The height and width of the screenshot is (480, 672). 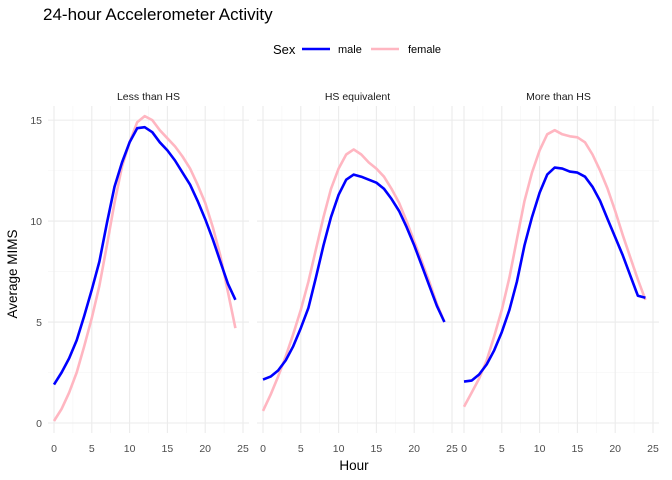 What do you see at coordinates (284, 49) in the screenshot?
I see `legend-title: Sex` at bounding box center [284, 49].